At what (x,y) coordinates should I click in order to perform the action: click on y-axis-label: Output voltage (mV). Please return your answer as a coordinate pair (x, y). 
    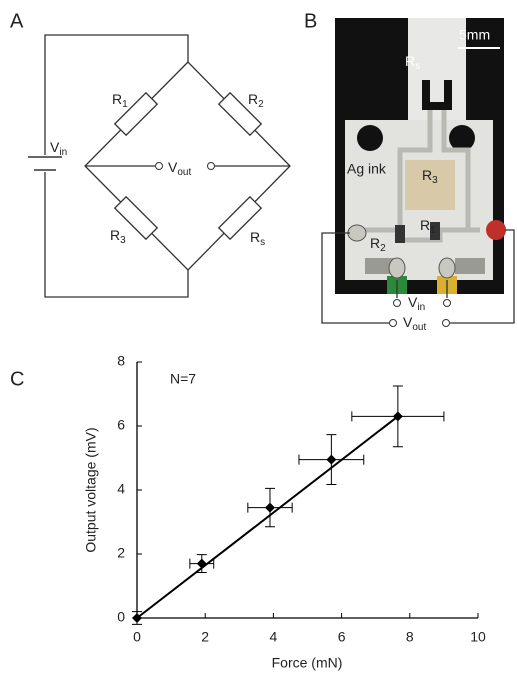
    Looking at the image, I should click on (91, 489).